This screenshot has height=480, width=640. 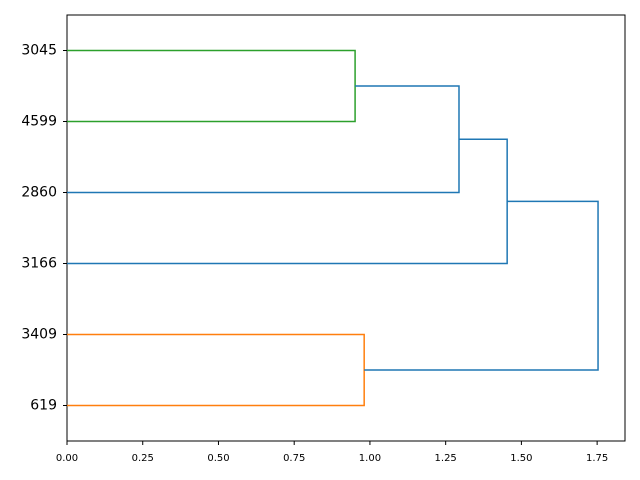 What do you see at coordinates (39, 264) in the screenshot?
I see `leaf-label: 3166` at bounding box center [39, 264].